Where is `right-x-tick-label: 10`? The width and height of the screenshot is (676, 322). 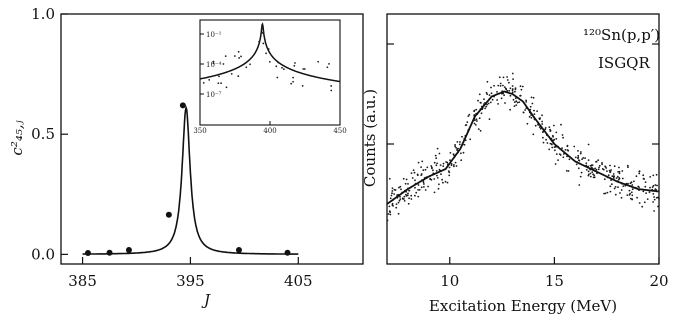 right-x-tick-label: 10 is located at coordinates (449, 281).